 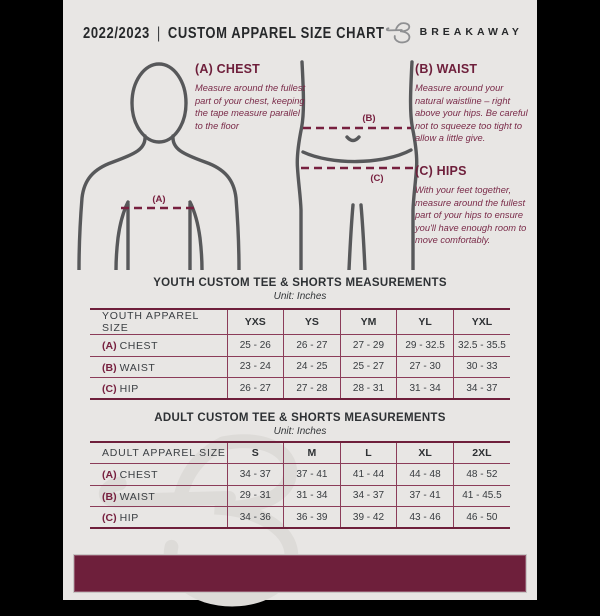 What do you see at coordinates (255, 367) in the screenshot?
I see `table-cell: 23 - 24` at bounding box center [255, 367].